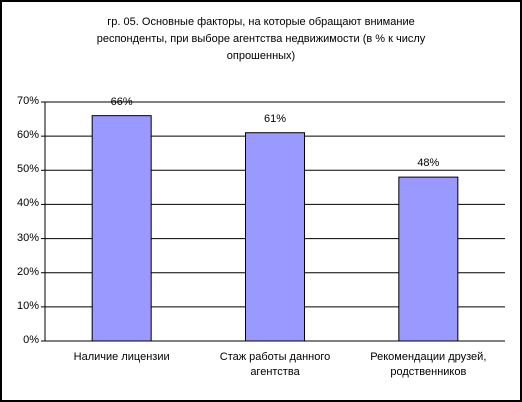  I want to click on value-label: 61%, so click(275, 118).